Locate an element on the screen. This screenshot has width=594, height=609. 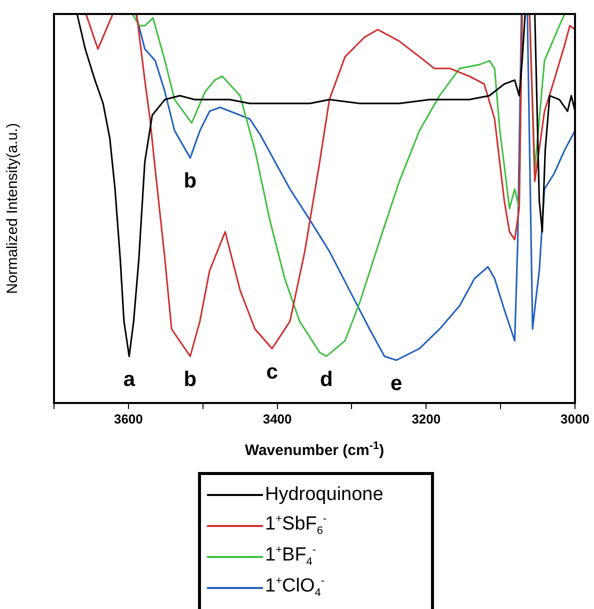
x-tick-label: 3000 is located at coordinates (575, 418).